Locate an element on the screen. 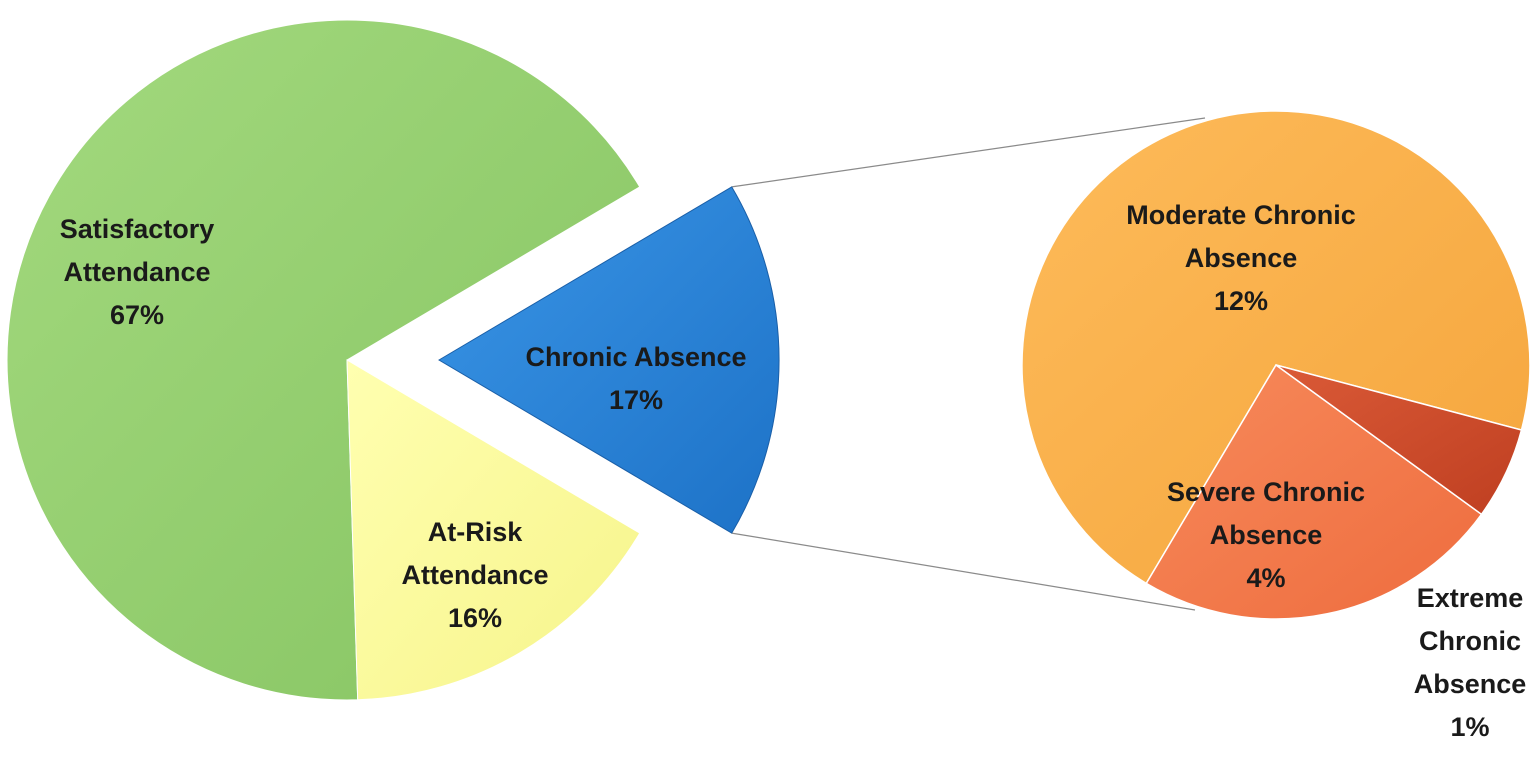 The width and height of the screenshot is (1536, 768). pie-slice-at-risk-attendance is located at coordinates (493, 530).